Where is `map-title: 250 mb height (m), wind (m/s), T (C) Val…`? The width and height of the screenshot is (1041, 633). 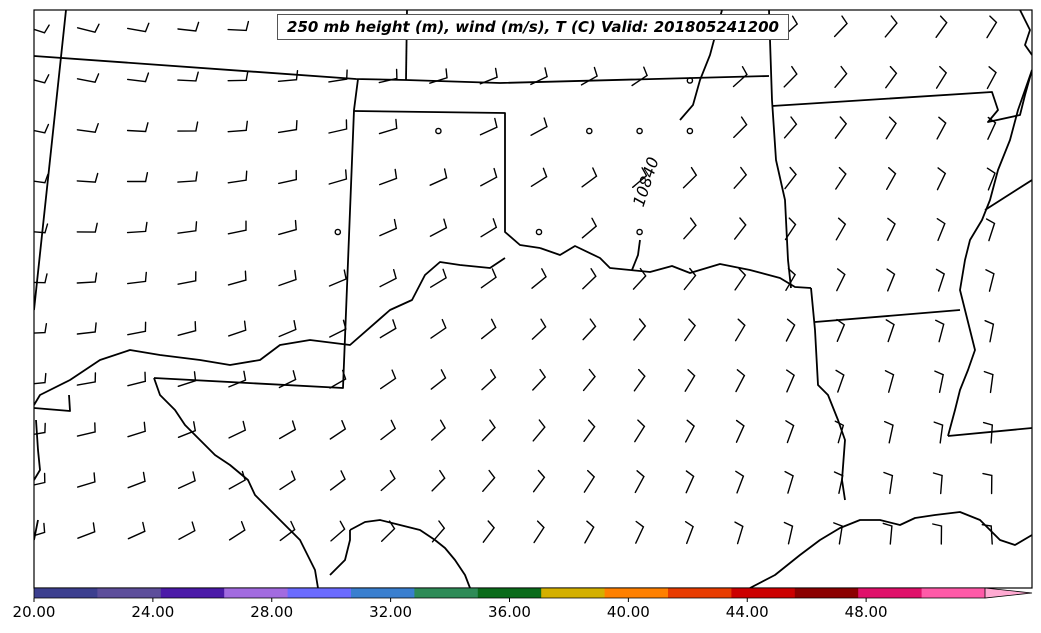 map-title: 250 mb height (m), wind (m/s), T (C) Val… is located at coordinates (533, 27).